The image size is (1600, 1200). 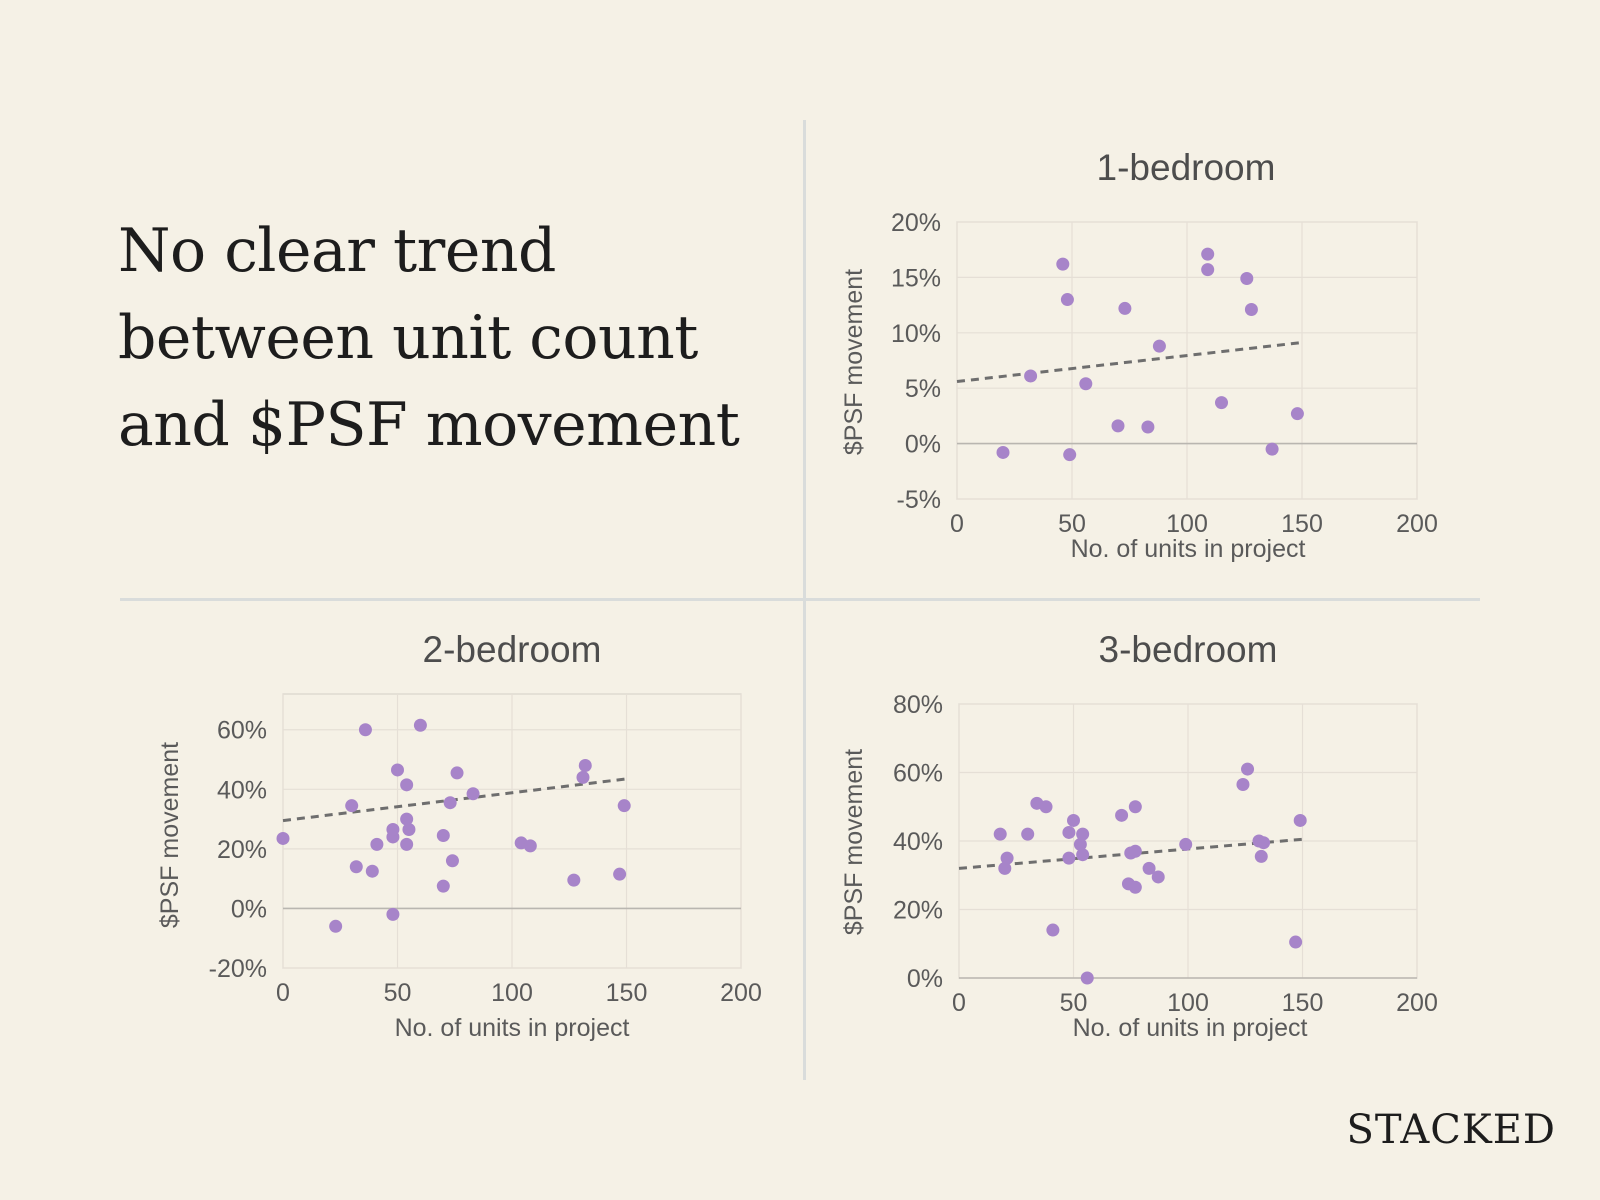 What do you see at coordinates (923, 389) in the screenshot?
I see `y-tick-label: 5%` at bounding box center [923, 389].